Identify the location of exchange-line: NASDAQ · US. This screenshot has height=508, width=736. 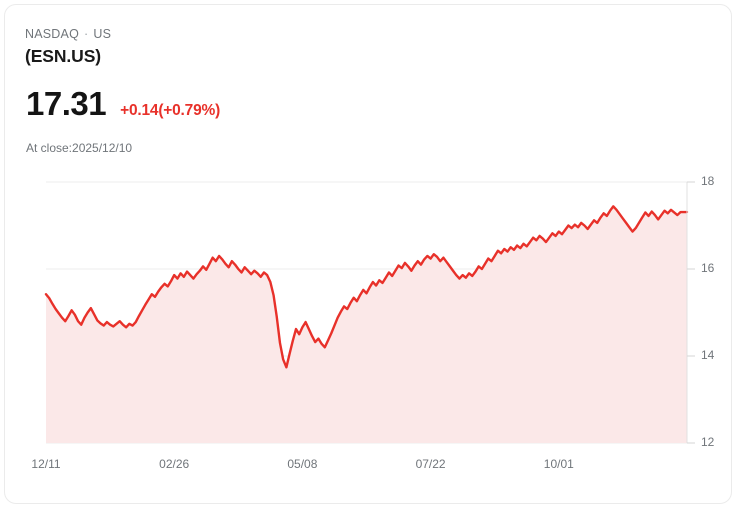
(68, 34).